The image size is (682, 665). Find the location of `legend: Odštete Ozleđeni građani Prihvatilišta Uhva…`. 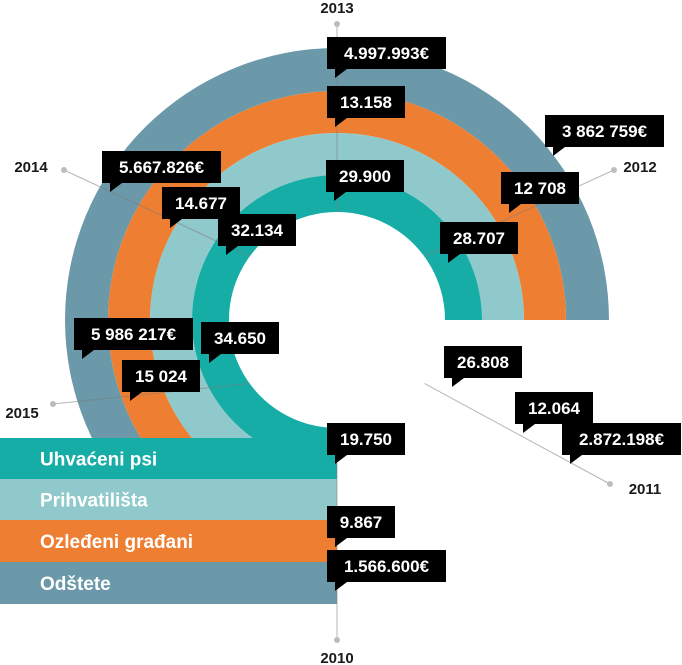

legend: Odštete Ozleđeni građani Prihvatilišta Uhva… is located at coordinates (168, 521).